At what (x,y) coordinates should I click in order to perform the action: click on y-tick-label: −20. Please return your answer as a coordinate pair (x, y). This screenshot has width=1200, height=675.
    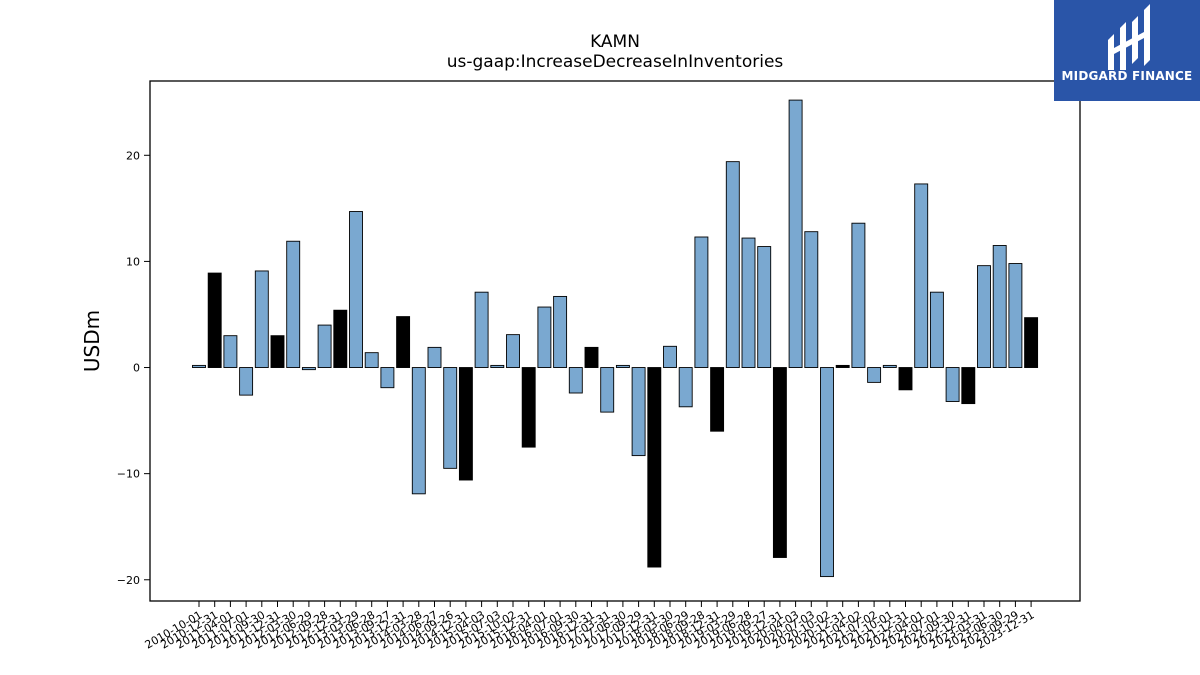
    Looking at the image, I should click on (128, 580).